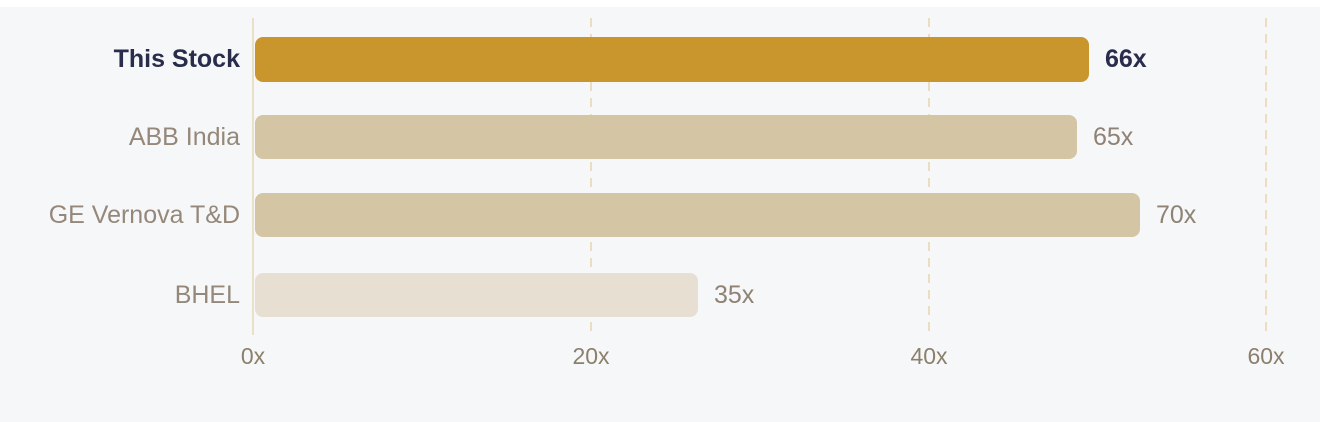  Describe the element at coordinates (1126, 59) in the screenshot. I see `value-label: 66x` at that location.